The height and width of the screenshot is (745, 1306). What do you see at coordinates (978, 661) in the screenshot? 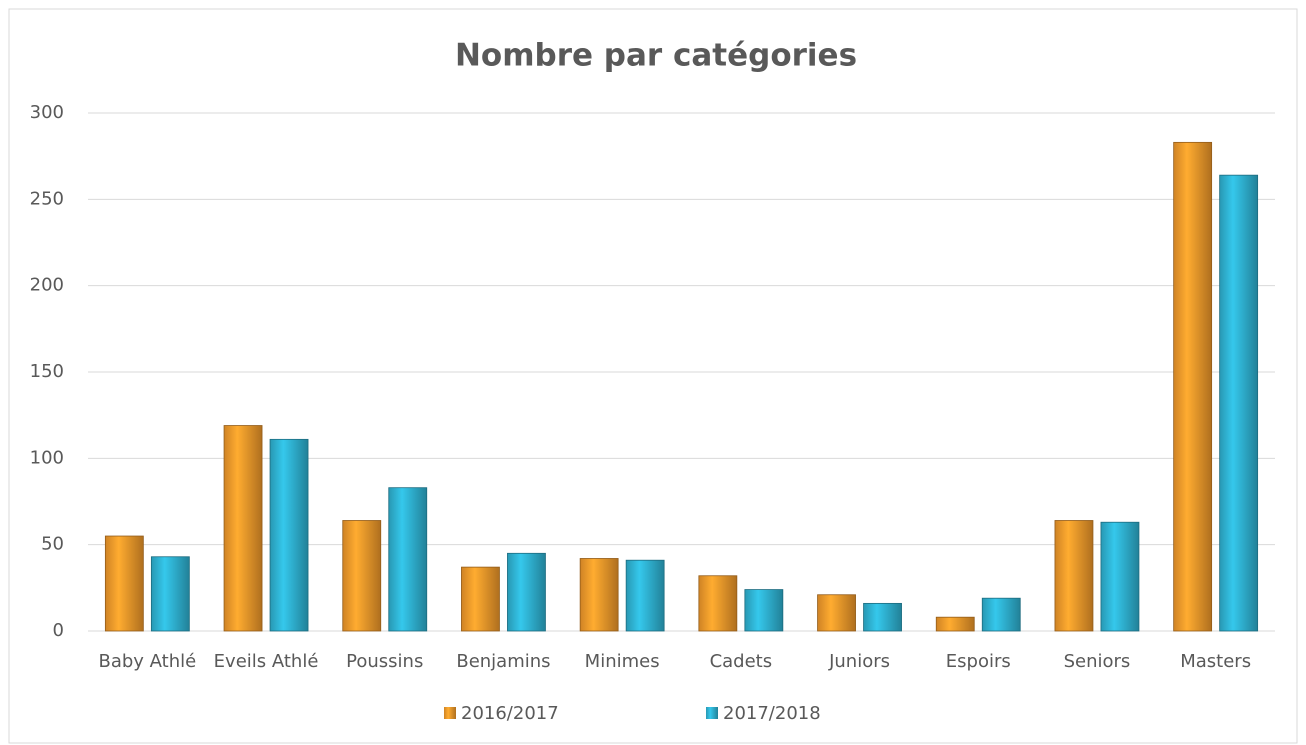
I see `x-tick-label: Espoirs` at bounding box center [978, 661].